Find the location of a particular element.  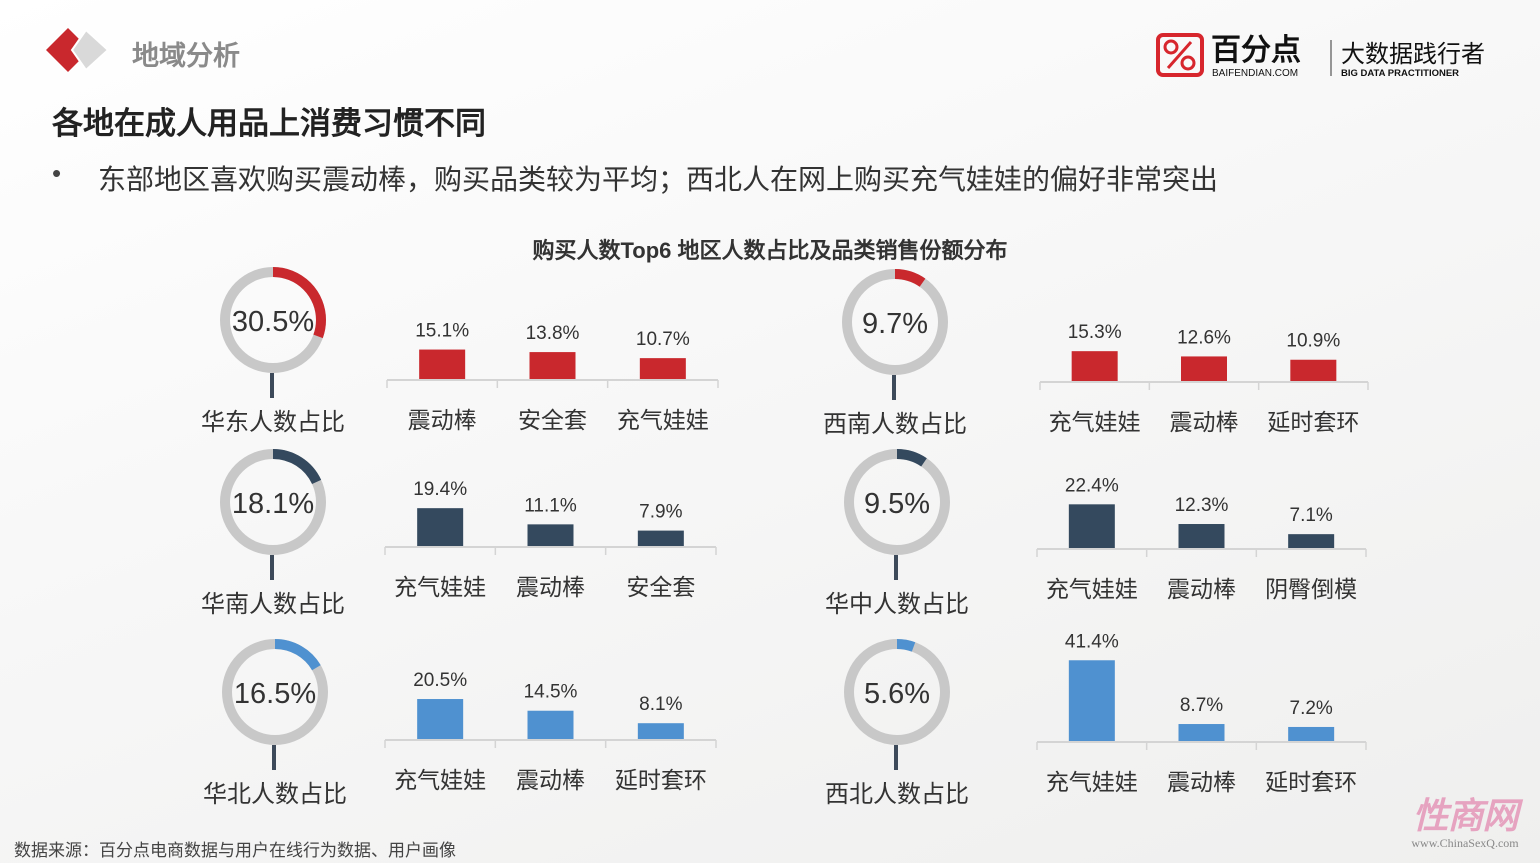

region-panel: 5.6% 西北人数占比 41.4% 充气娃娃 8.7% 震动棒 7.2% 延时套环 is located at coordinates (1096, 719).